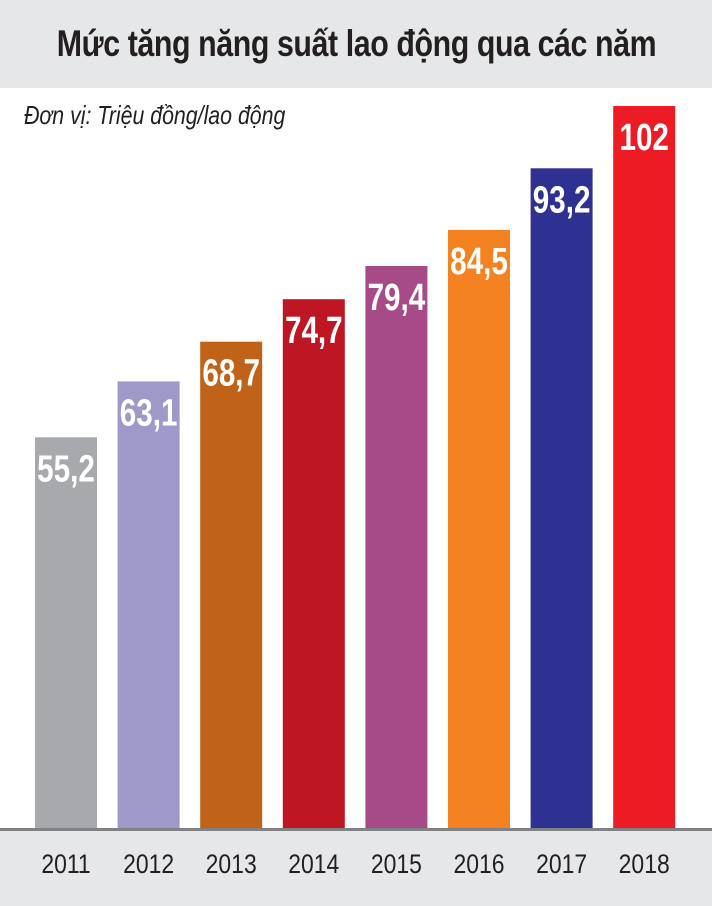  Describe the element at coordinates (148, 864) in the screenshot. I see `x-tick-label-2012: 2012` at that location.